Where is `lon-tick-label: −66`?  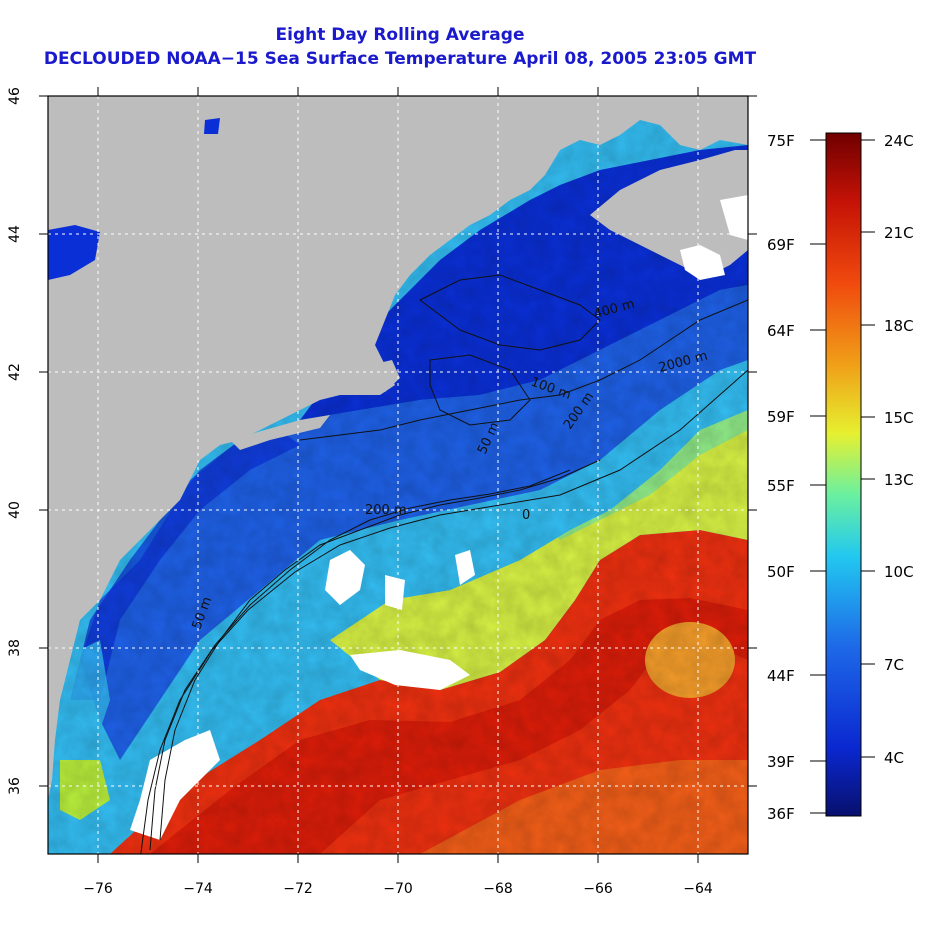
lon-tick-label: −66 is located at coordinates (598, 889).